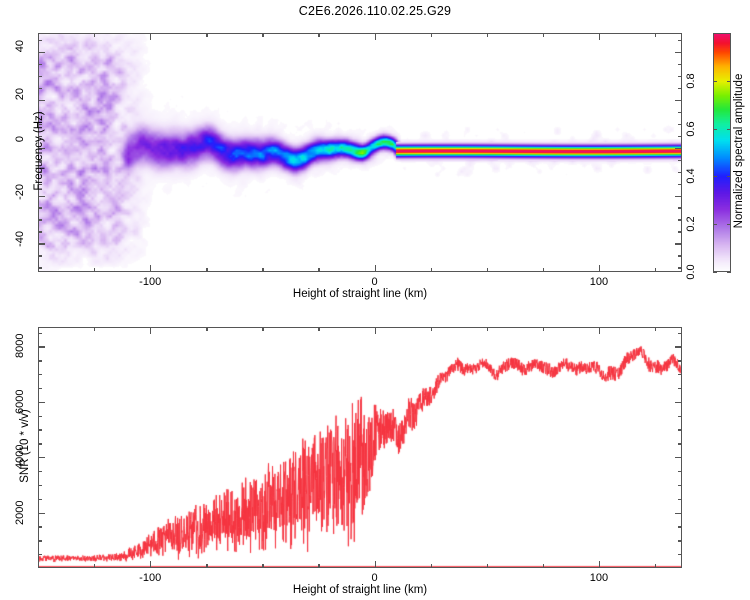 The image size is (750, 600). Describe the element at coordinates (150, 578) in the screenshot. I see `snr-tick-label: -100` at that location.